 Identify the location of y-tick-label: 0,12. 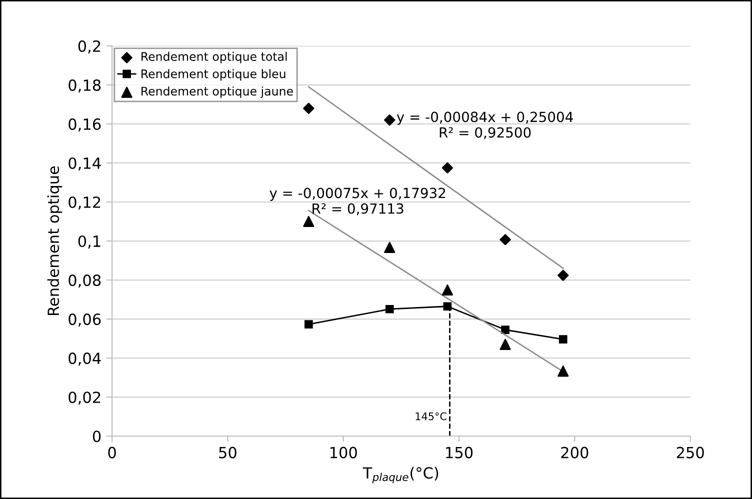
(84, 203).